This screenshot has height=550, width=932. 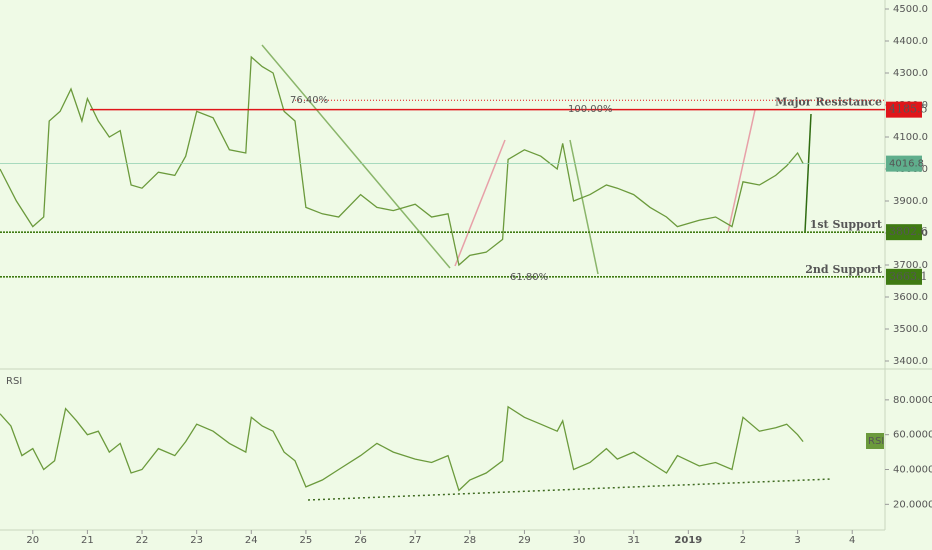 What do you see at coordinates (910, 201) in the screenshot?
I see `y-tick-label: 3900.0` at bounding box center [910, 201].